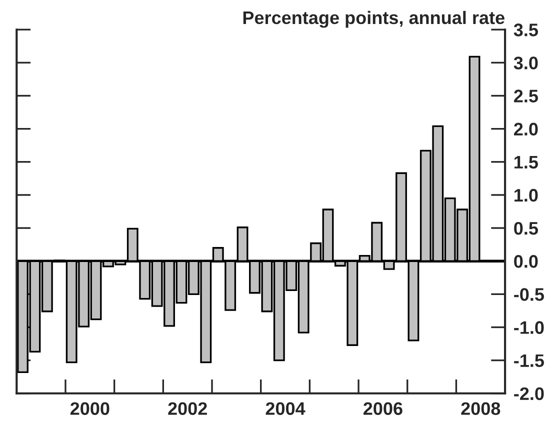  Describe the element at coordinates (526, 195) in the screenshot. I see `y-tick-label: 1.0` at that location.